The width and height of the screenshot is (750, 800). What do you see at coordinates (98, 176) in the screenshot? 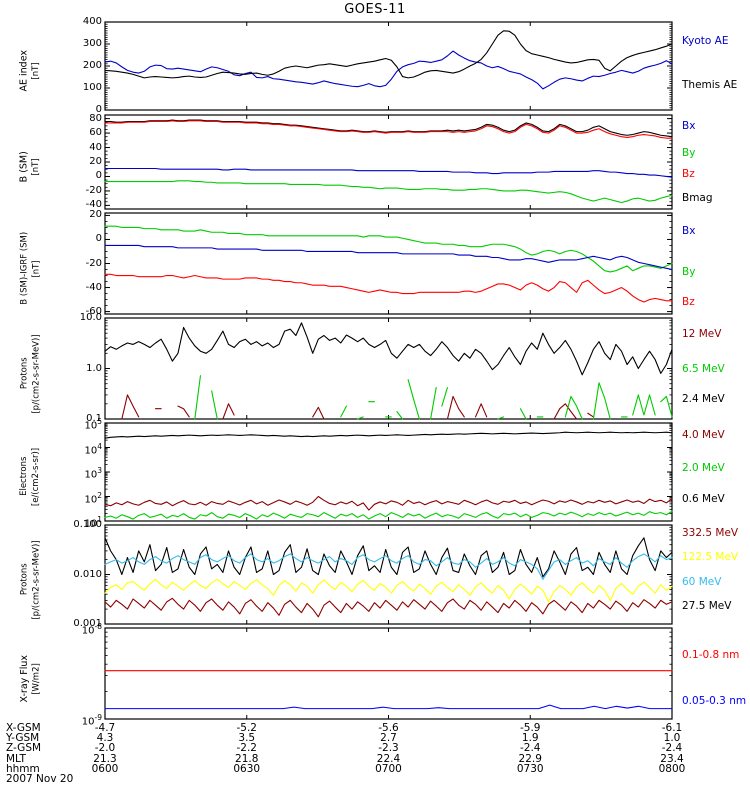
I see `ytick-label-b-sm-2: 0` at bounding box center [98, 176].